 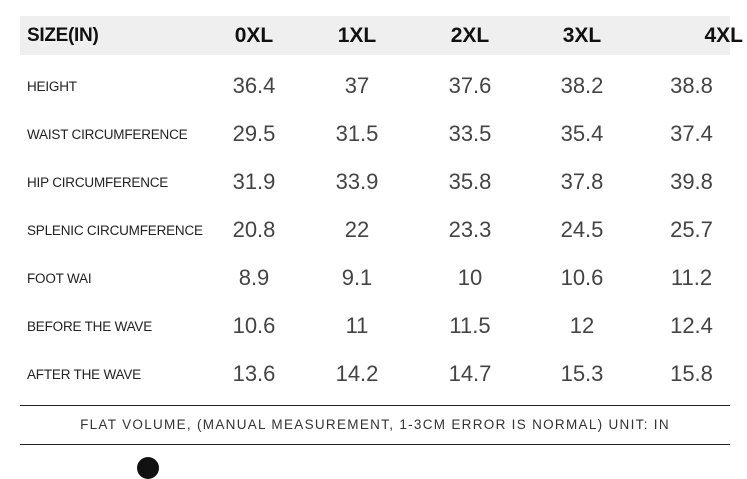 I want to click on table-cell: 37, so click(x=357, y=85).